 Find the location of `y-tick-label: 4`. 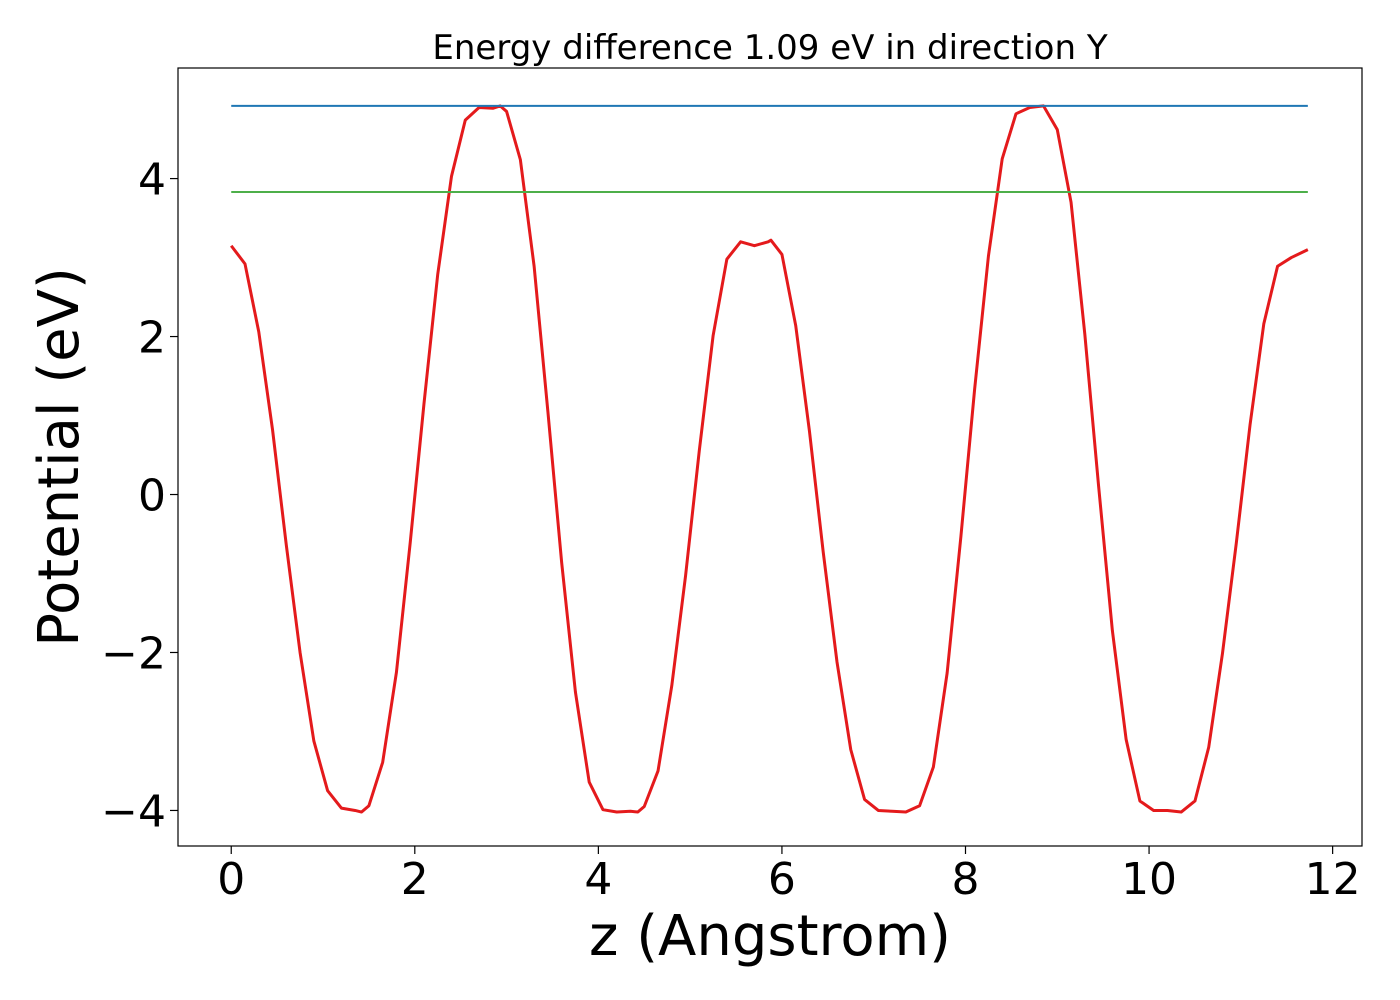

y-tick-label: 4 is located at coordinates (152, 180).